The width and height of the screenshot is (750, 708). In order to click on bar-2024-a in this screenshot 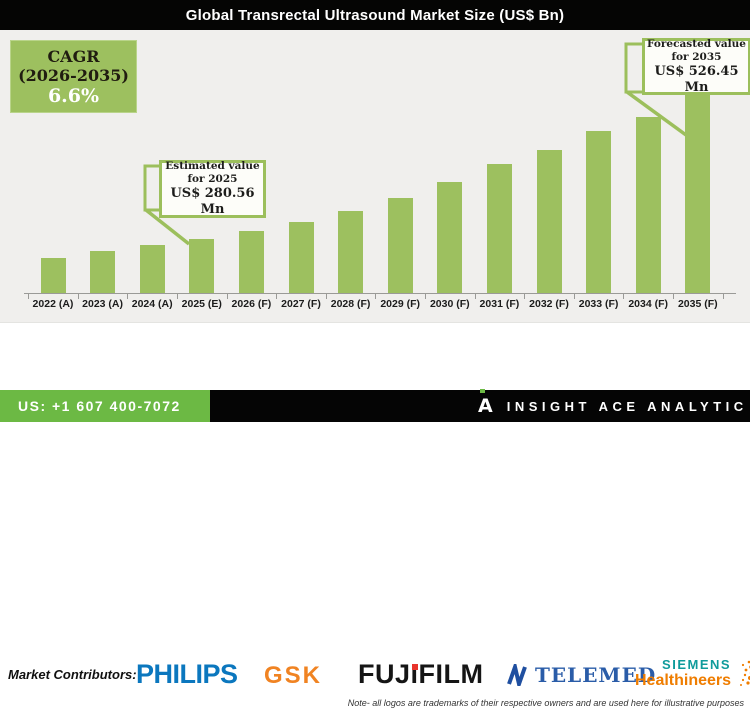, I will do `click(152, 269)`.